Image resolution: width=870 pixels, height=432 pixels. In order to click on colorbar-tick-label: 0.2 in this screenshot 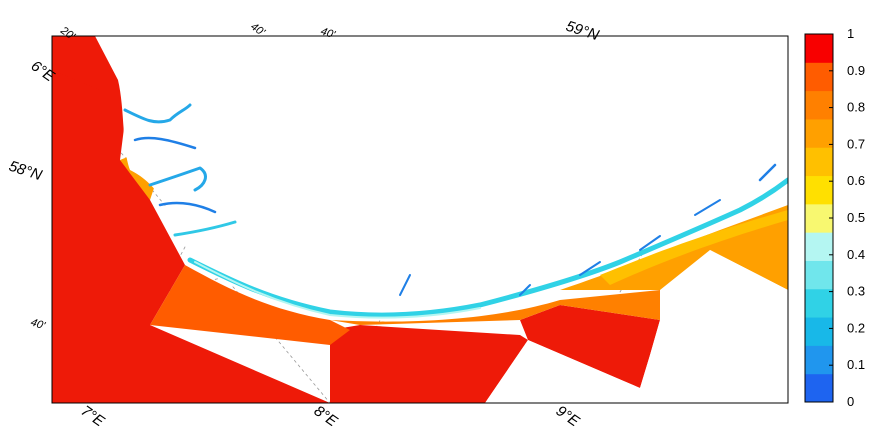, I will do `click(856, 327)`.